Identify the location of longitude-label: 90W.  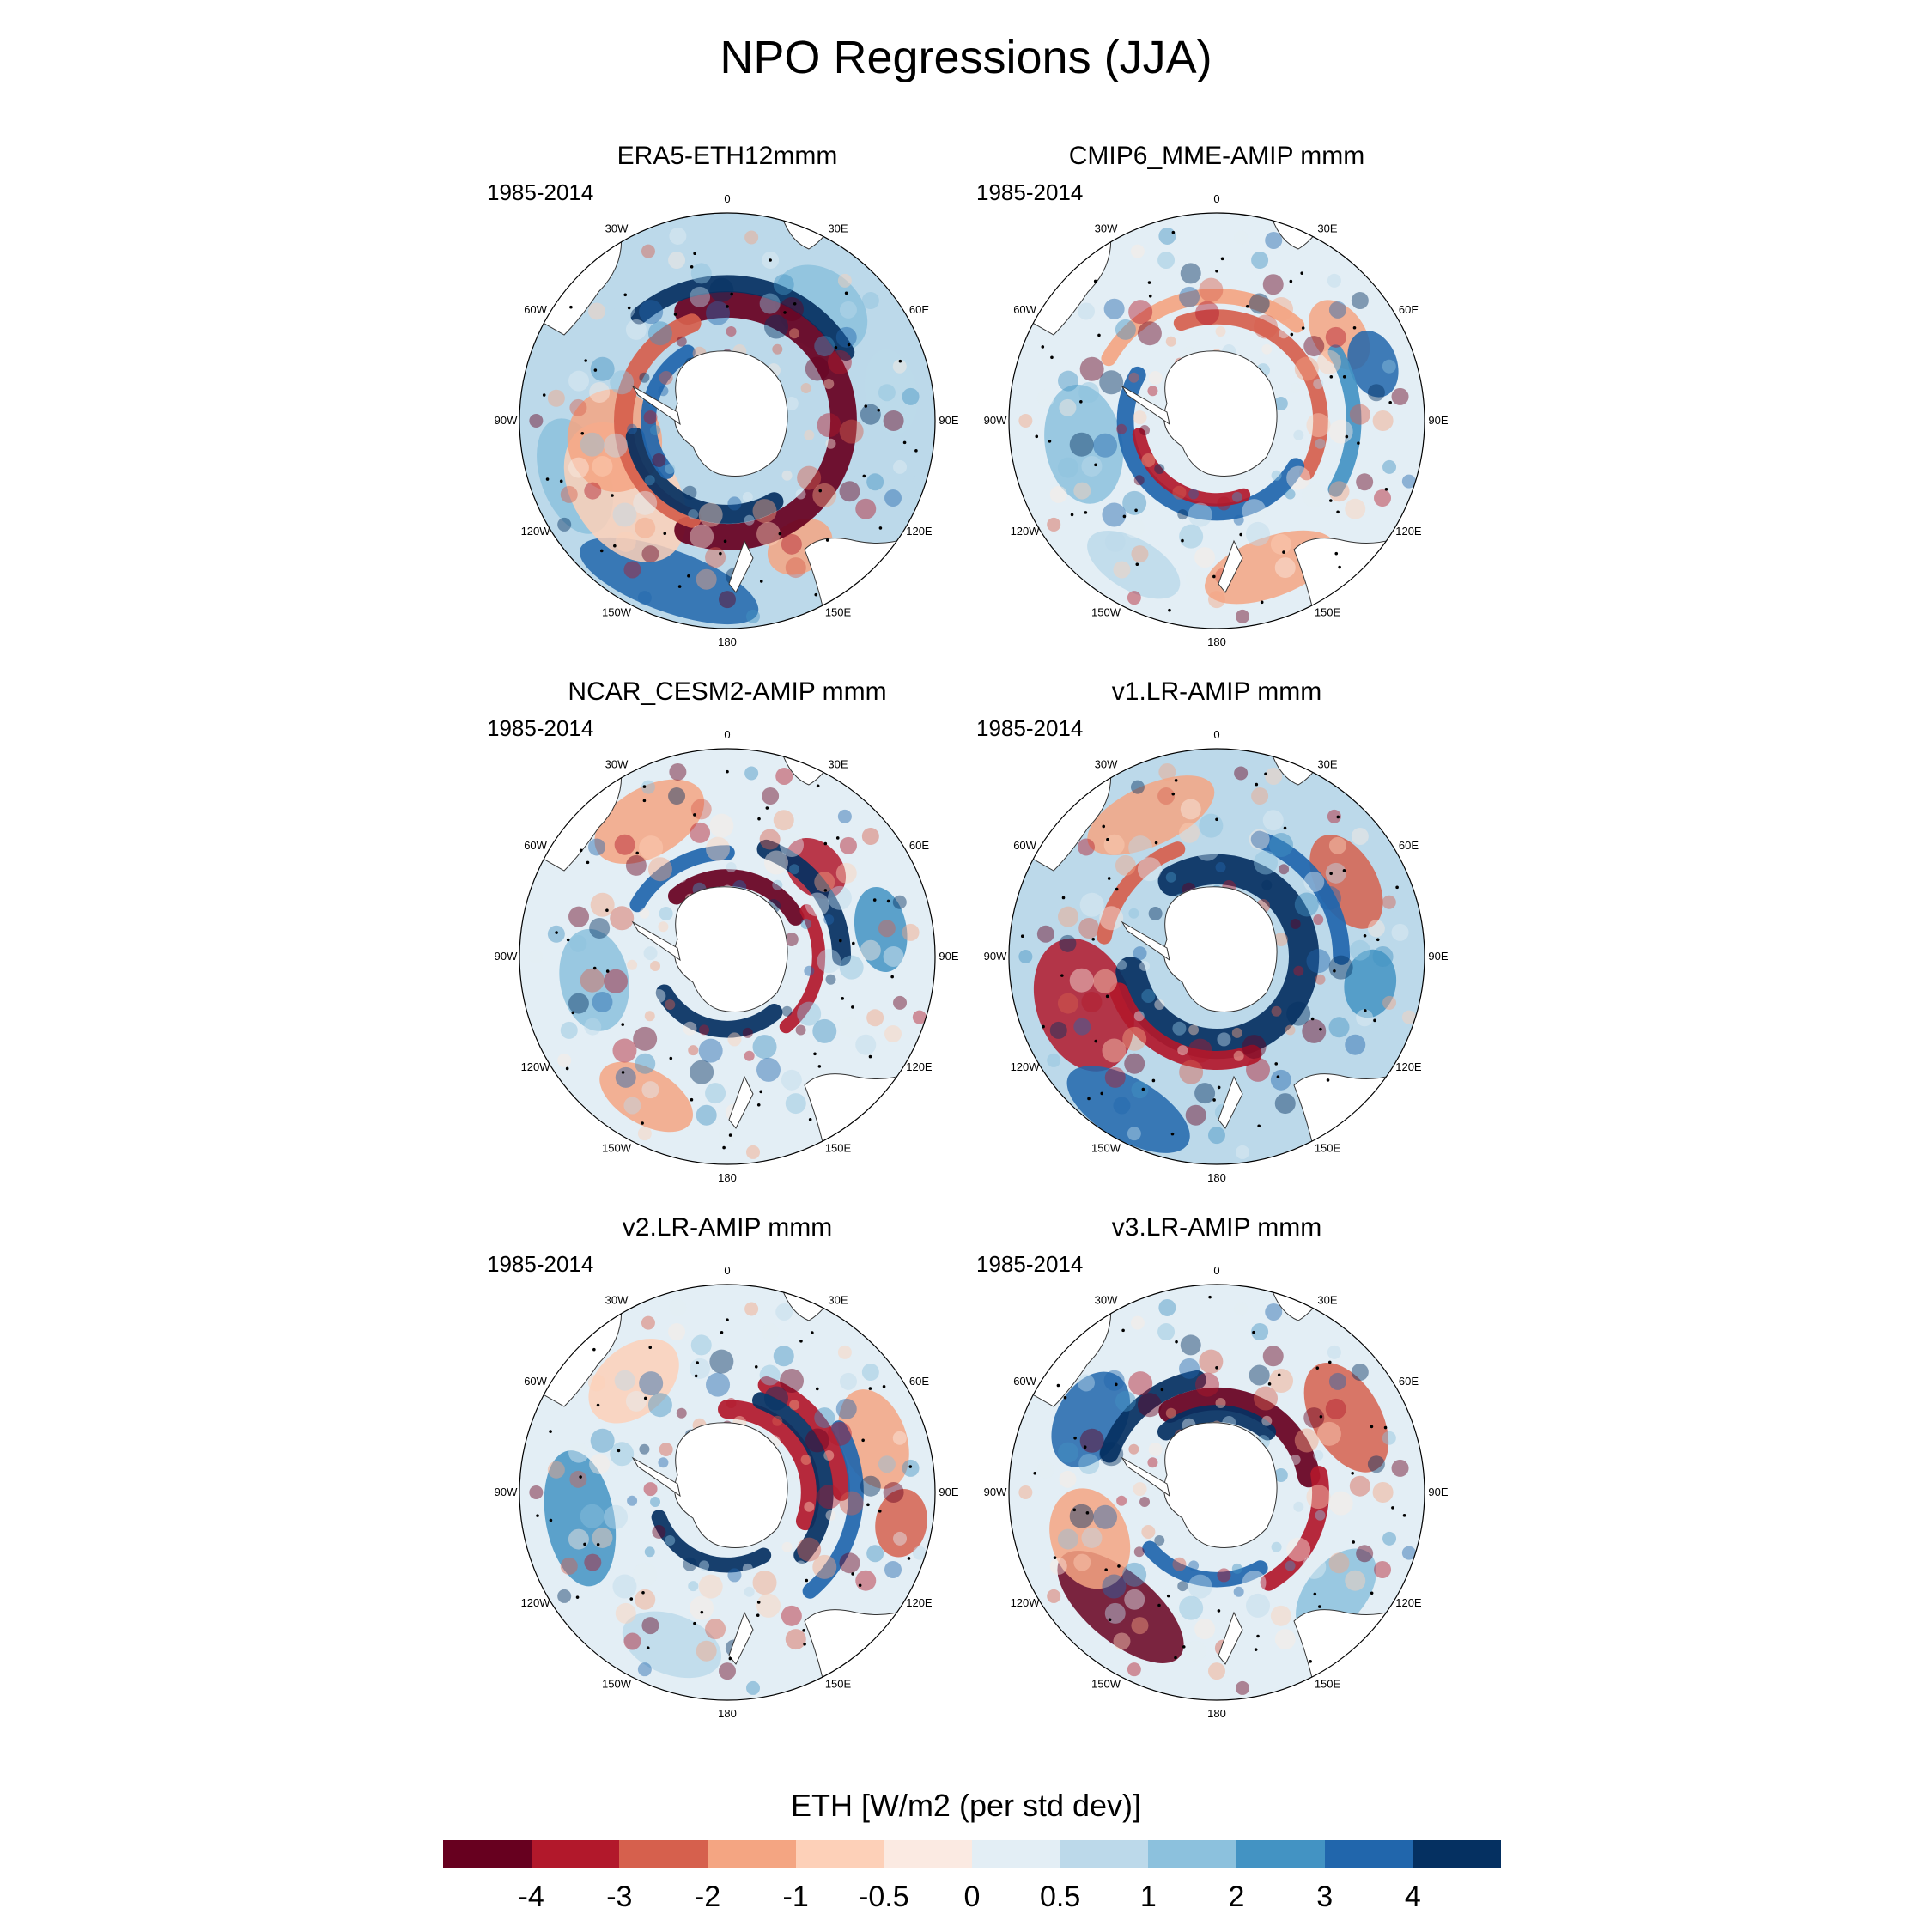
(507, 420).